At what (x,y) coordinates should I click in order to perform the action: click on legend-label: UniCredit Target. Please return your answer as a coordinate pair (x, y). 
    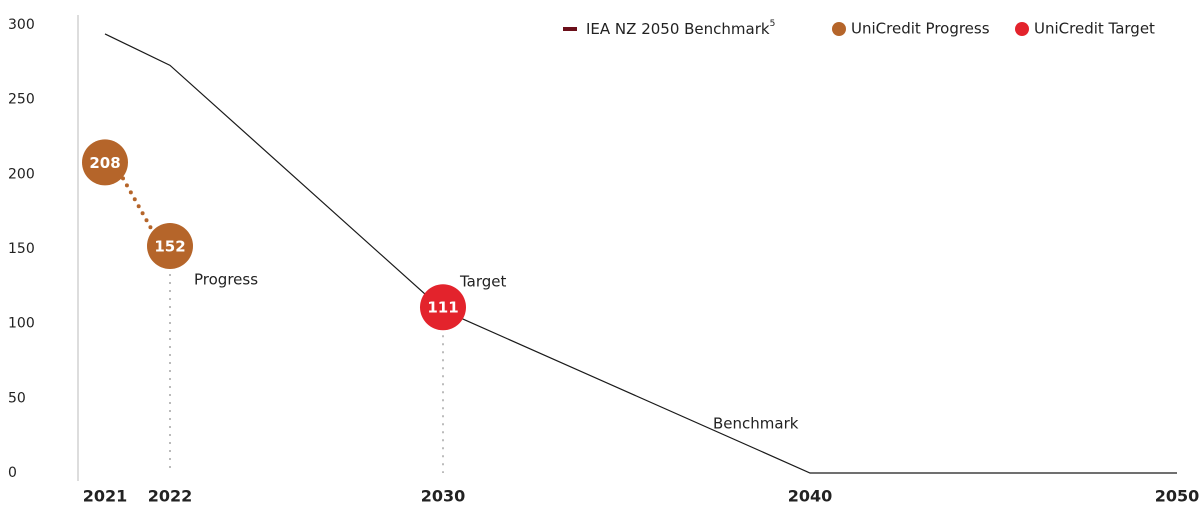
    Looking at the image, I should click on (1094, 29).